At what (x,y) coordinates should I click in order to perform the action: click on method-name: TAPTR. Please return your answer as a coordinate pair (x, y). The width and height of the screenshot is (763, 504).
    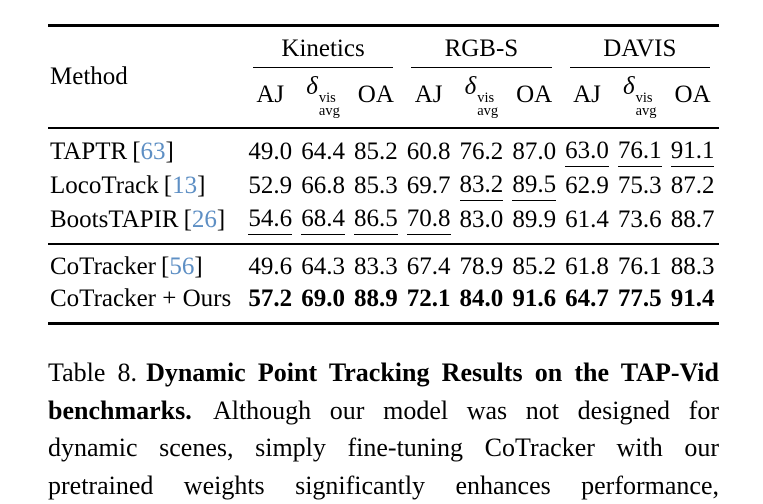
    Looking at the image, I should click on (89, 151).